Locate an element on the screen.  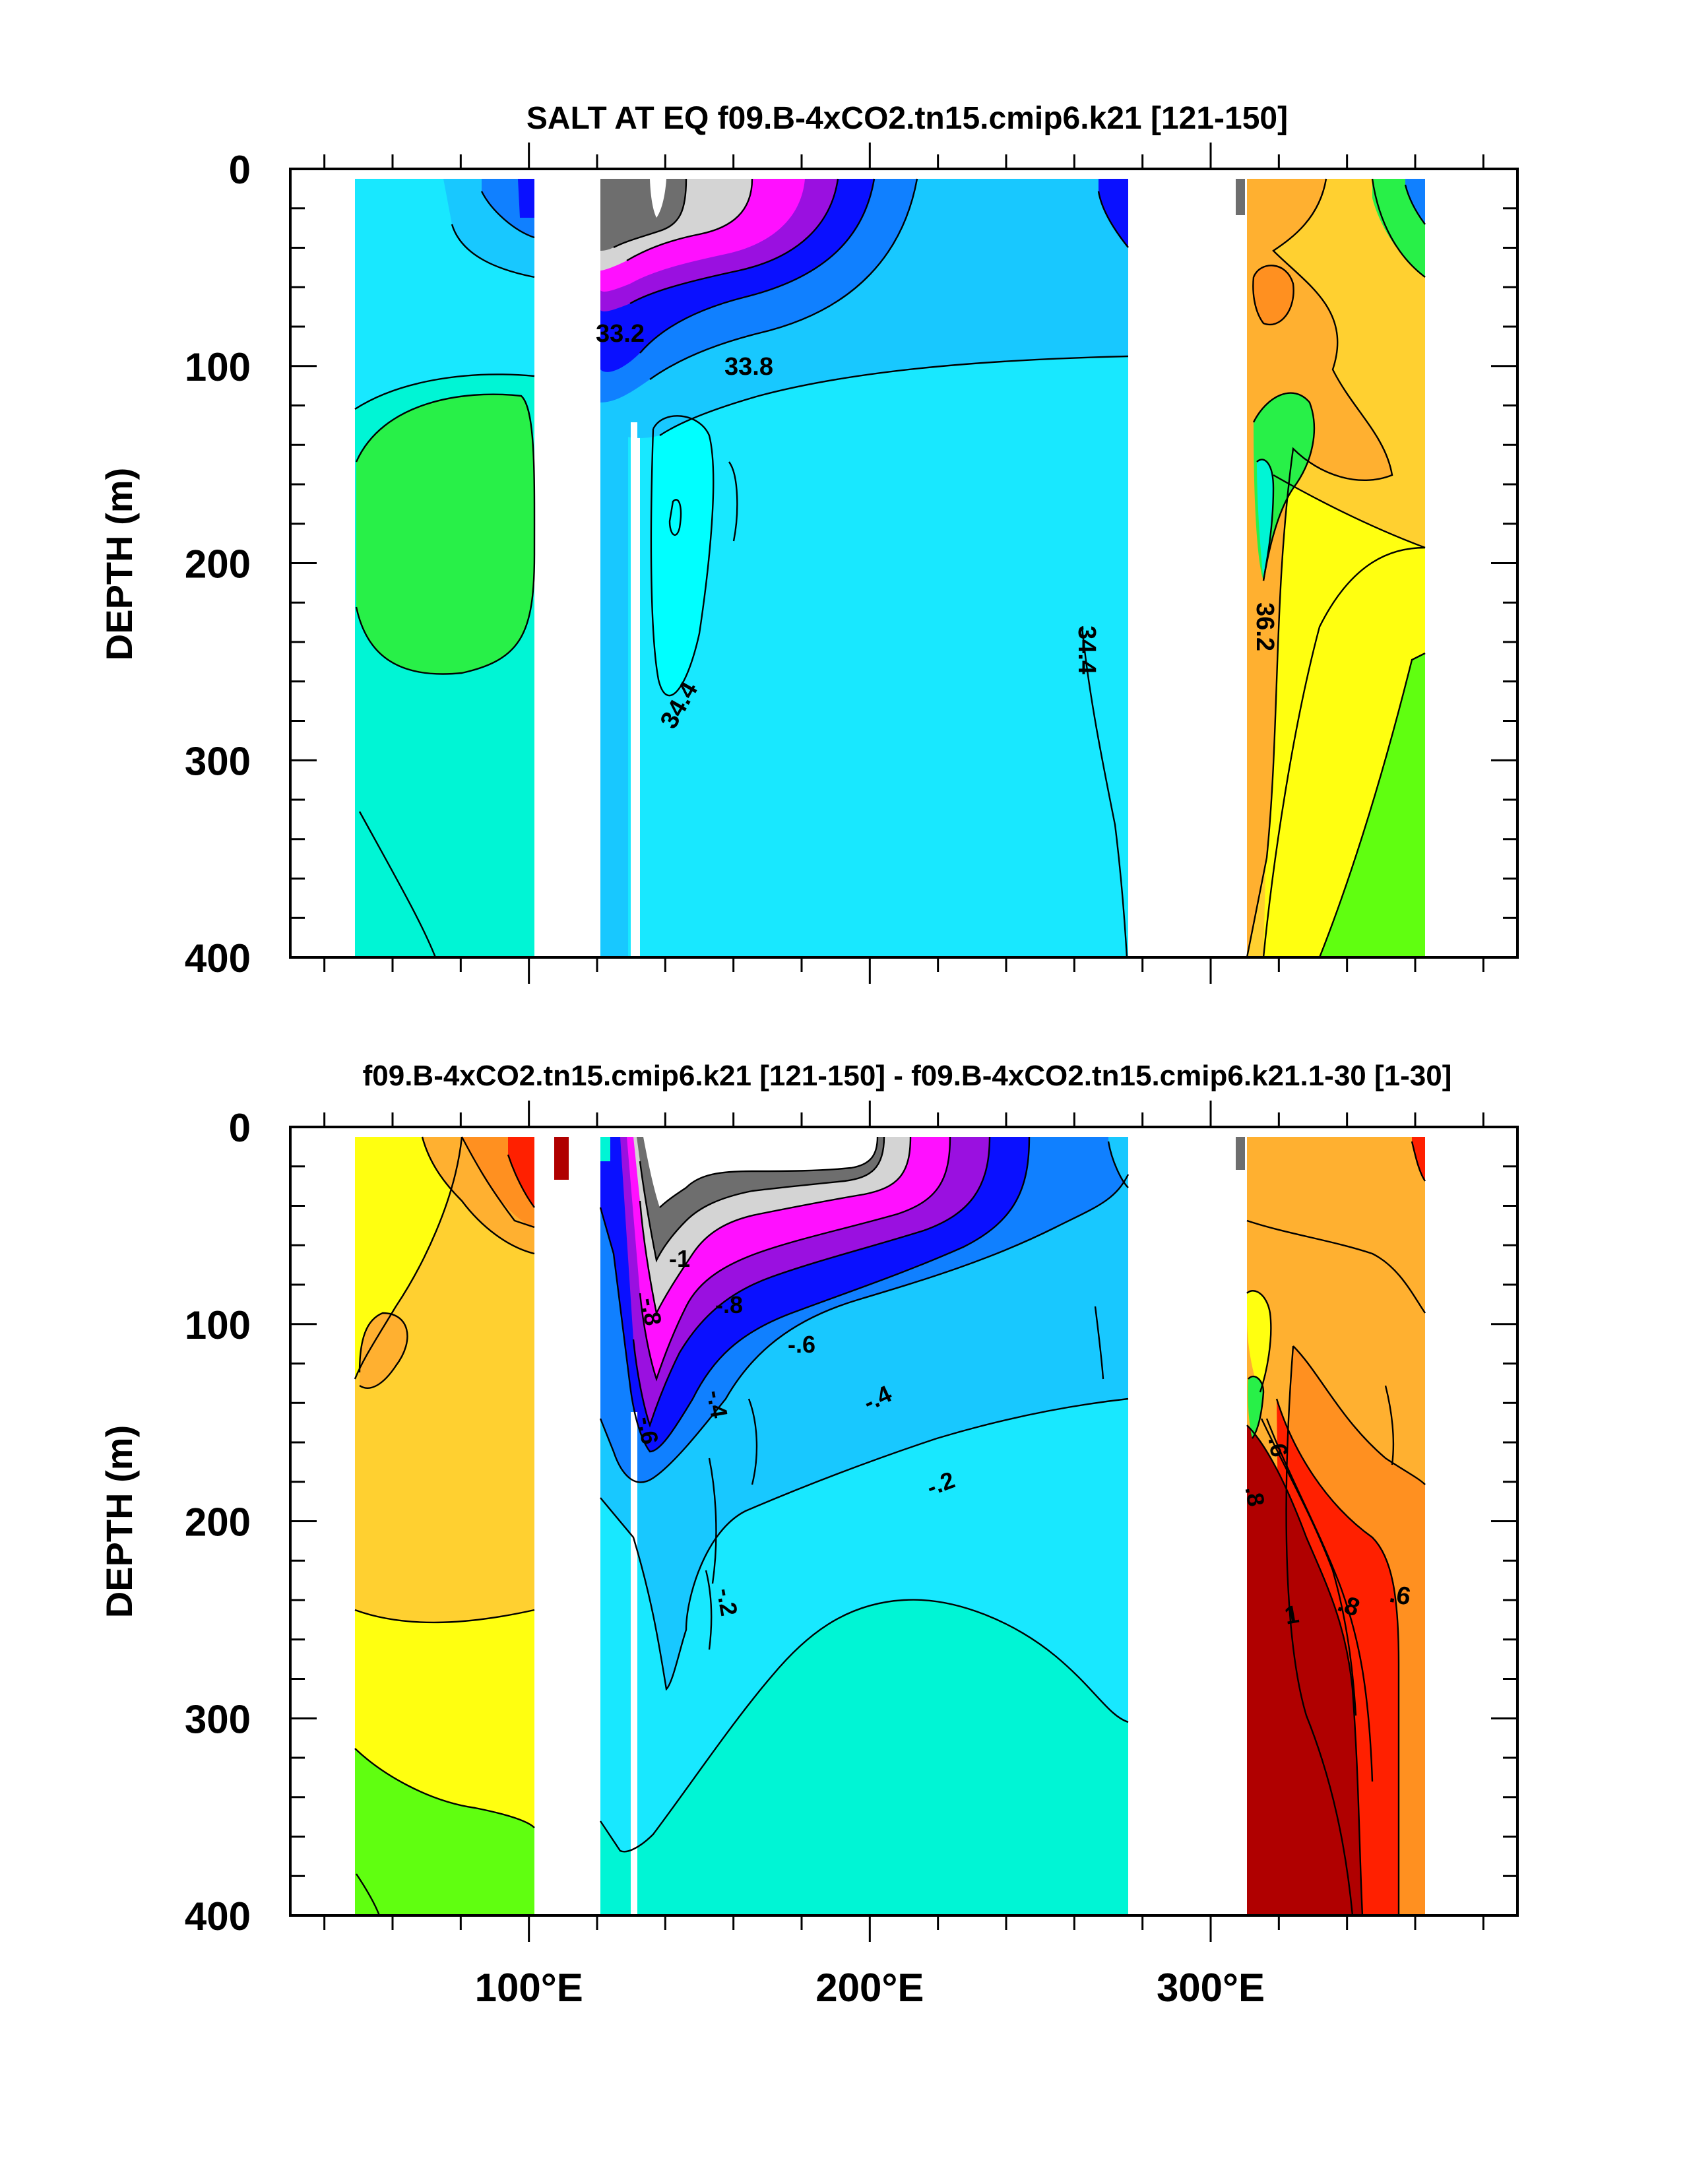
bottom-atlantic-dark-red is located at coordinates (1304, 1670).